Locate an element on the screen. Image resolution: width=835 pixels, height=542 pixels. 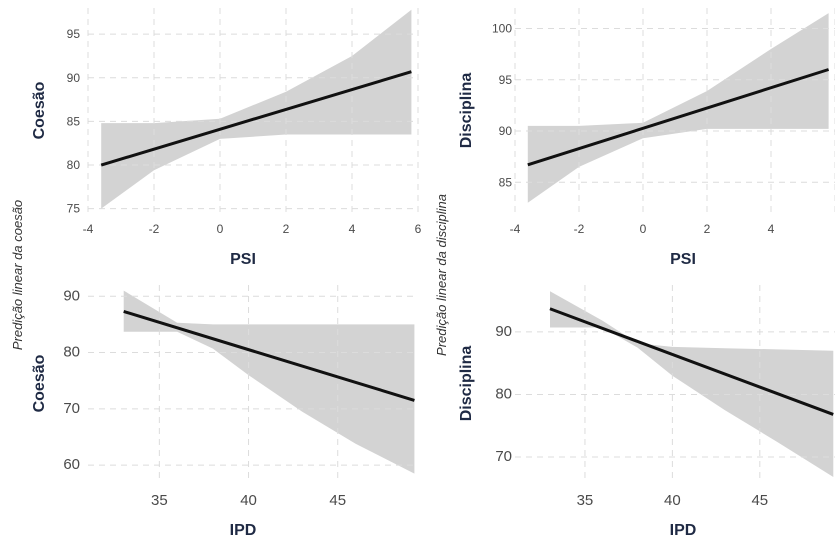
y-ticks: 60 70 80 90 is located at coordinates (71, 380).